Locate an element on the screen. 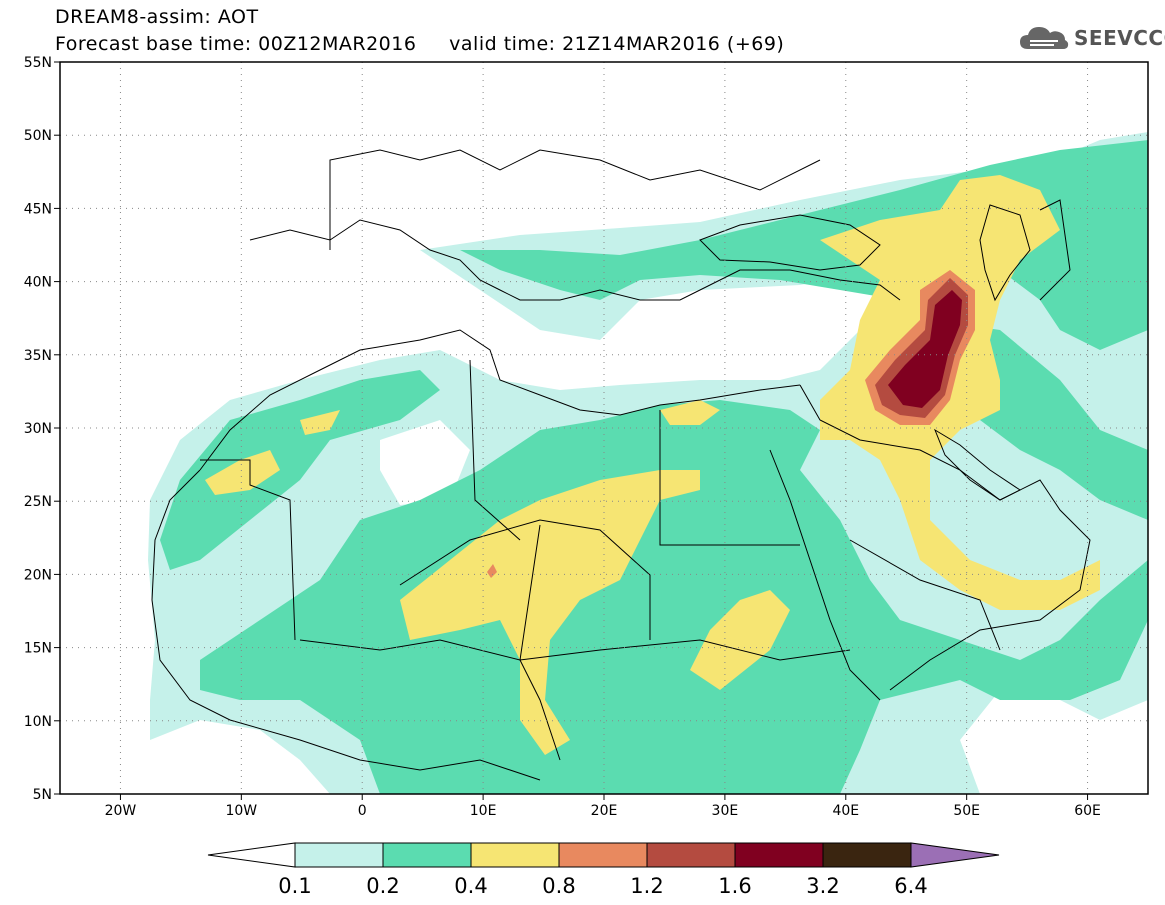 The height and width of the screenshot is (905, 1165). colorbar-level-label: 0.8 is located at coordinates (558, 886).